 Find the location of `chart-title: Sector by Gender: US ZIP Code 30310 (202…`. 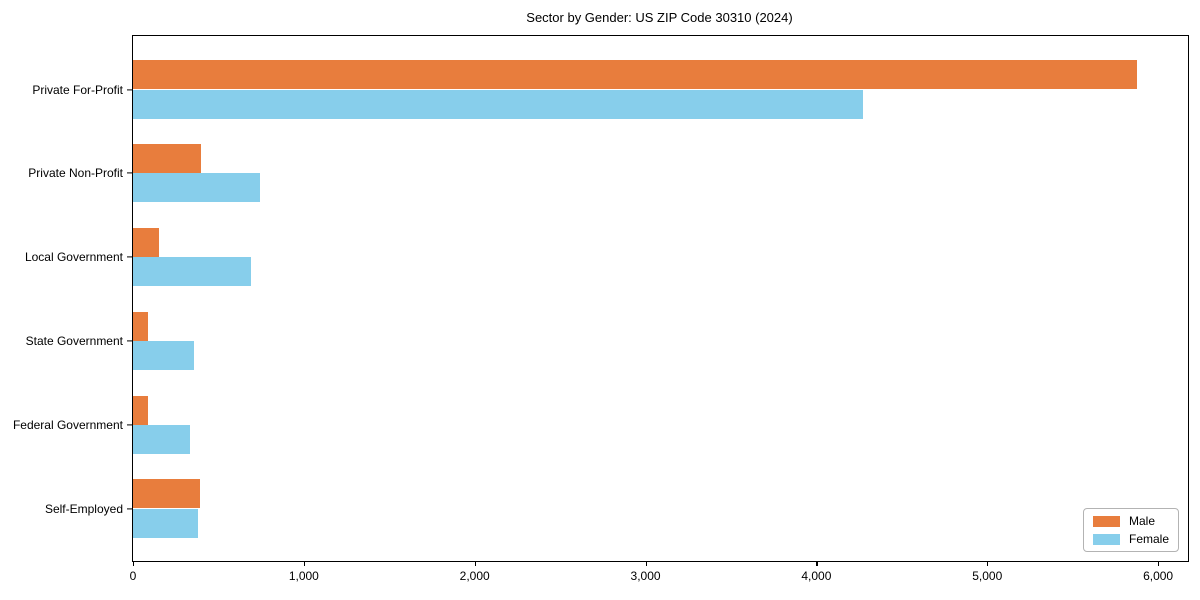

chart-title: Sector by Gender: US ZIP Code 30310 (202… is located at coordinates (659, 17).